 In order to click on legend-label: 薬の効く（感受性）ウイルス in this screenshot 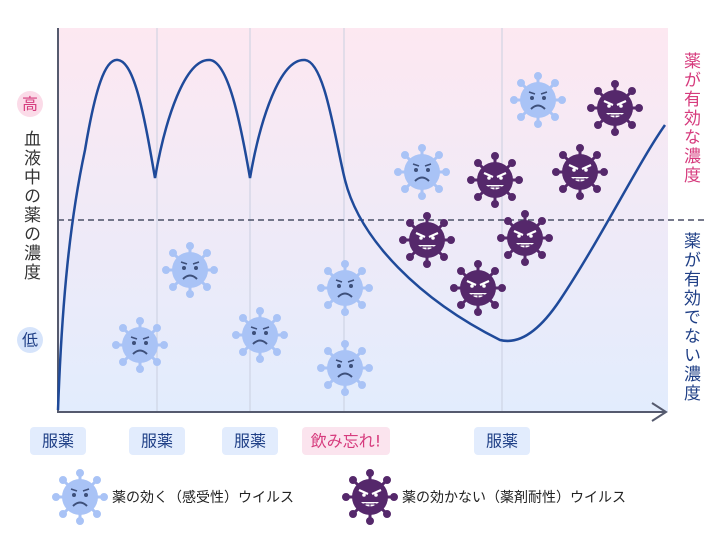, I will do `click(203, 497)`.